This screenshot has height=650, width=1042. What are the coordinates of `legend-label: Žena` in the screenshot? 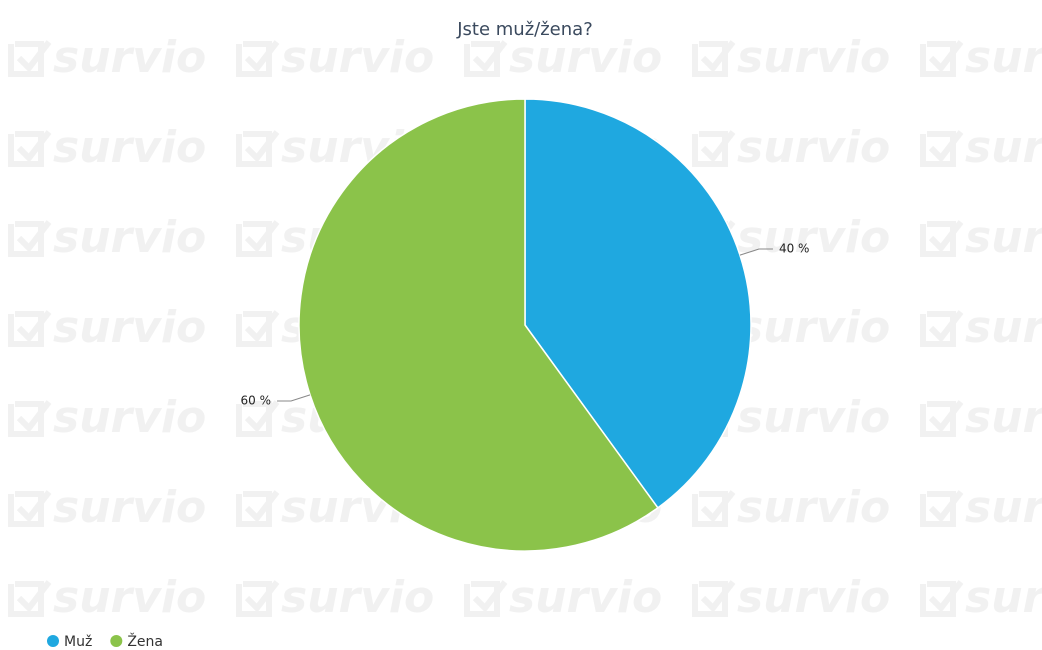 It's located at (145, 641).